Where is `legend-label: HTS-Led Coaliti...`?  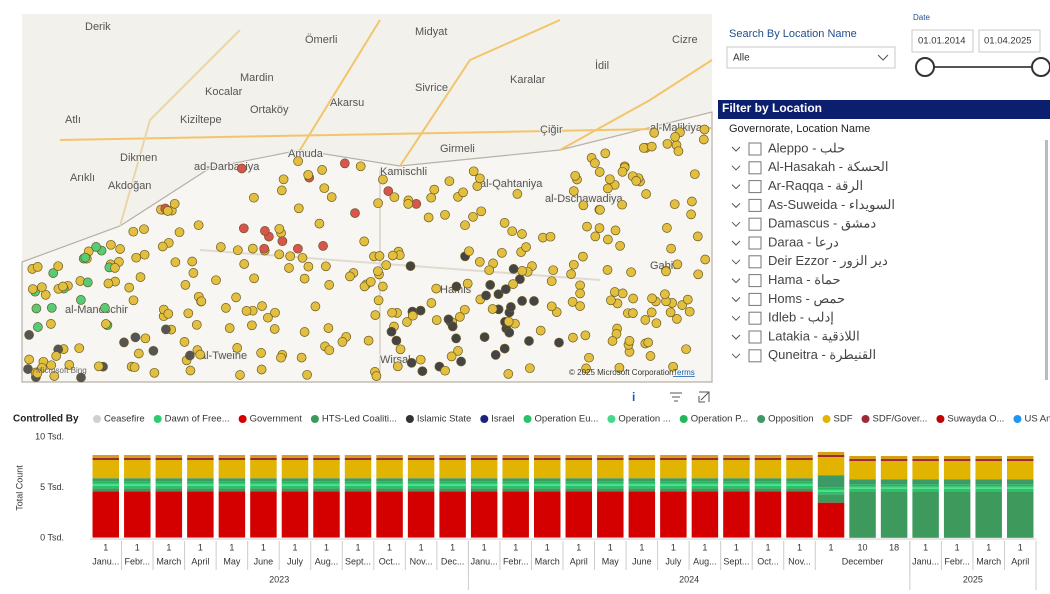
legend-label: HTS-Led Coaliti... is located at coordinates (359, 419).